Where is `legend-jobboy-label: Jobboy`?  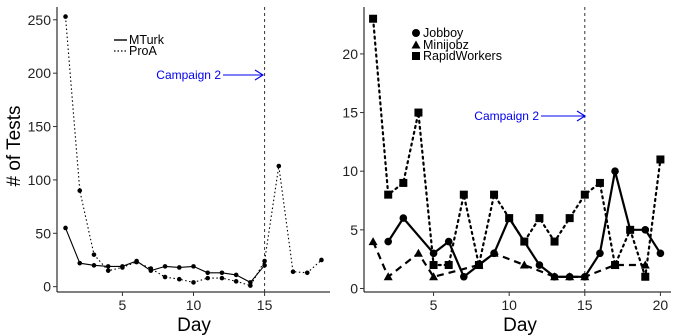
legend-jobboy-label: Jobboy is located at coordinates (443, 33).